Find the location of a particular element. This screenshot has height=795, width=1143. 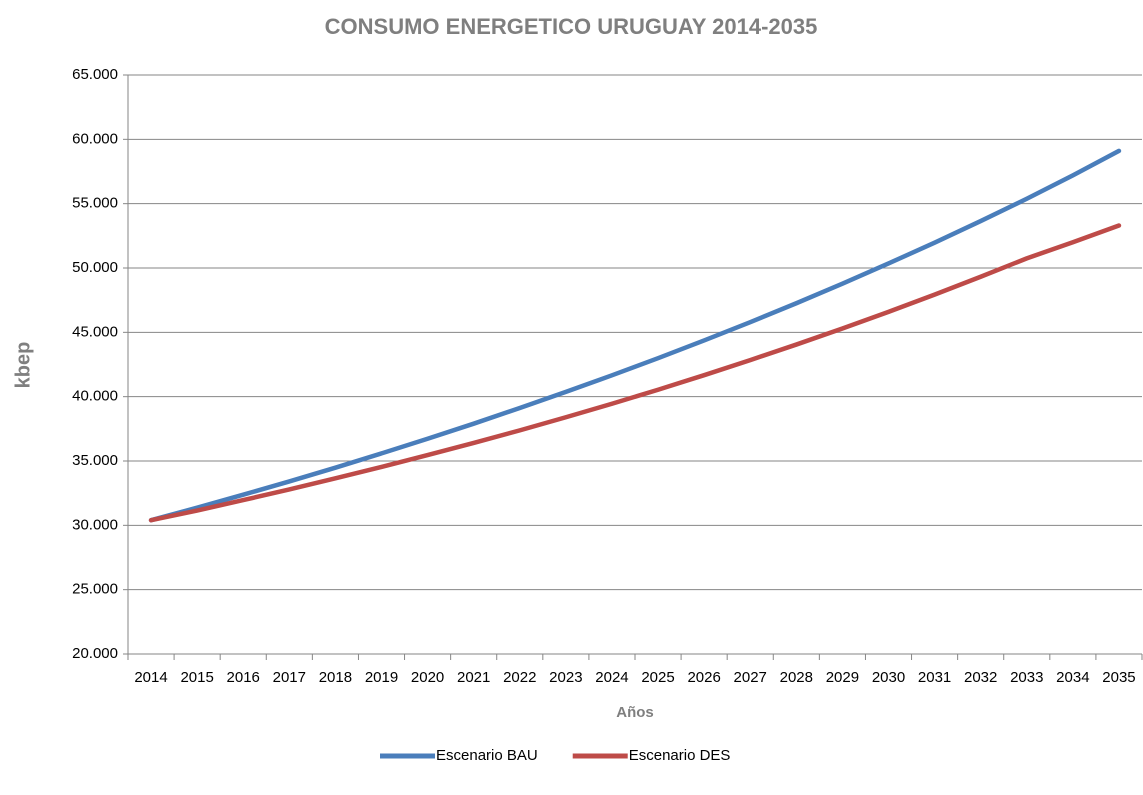

x-tick-label: 2018 is located at coordinates (335, 677).